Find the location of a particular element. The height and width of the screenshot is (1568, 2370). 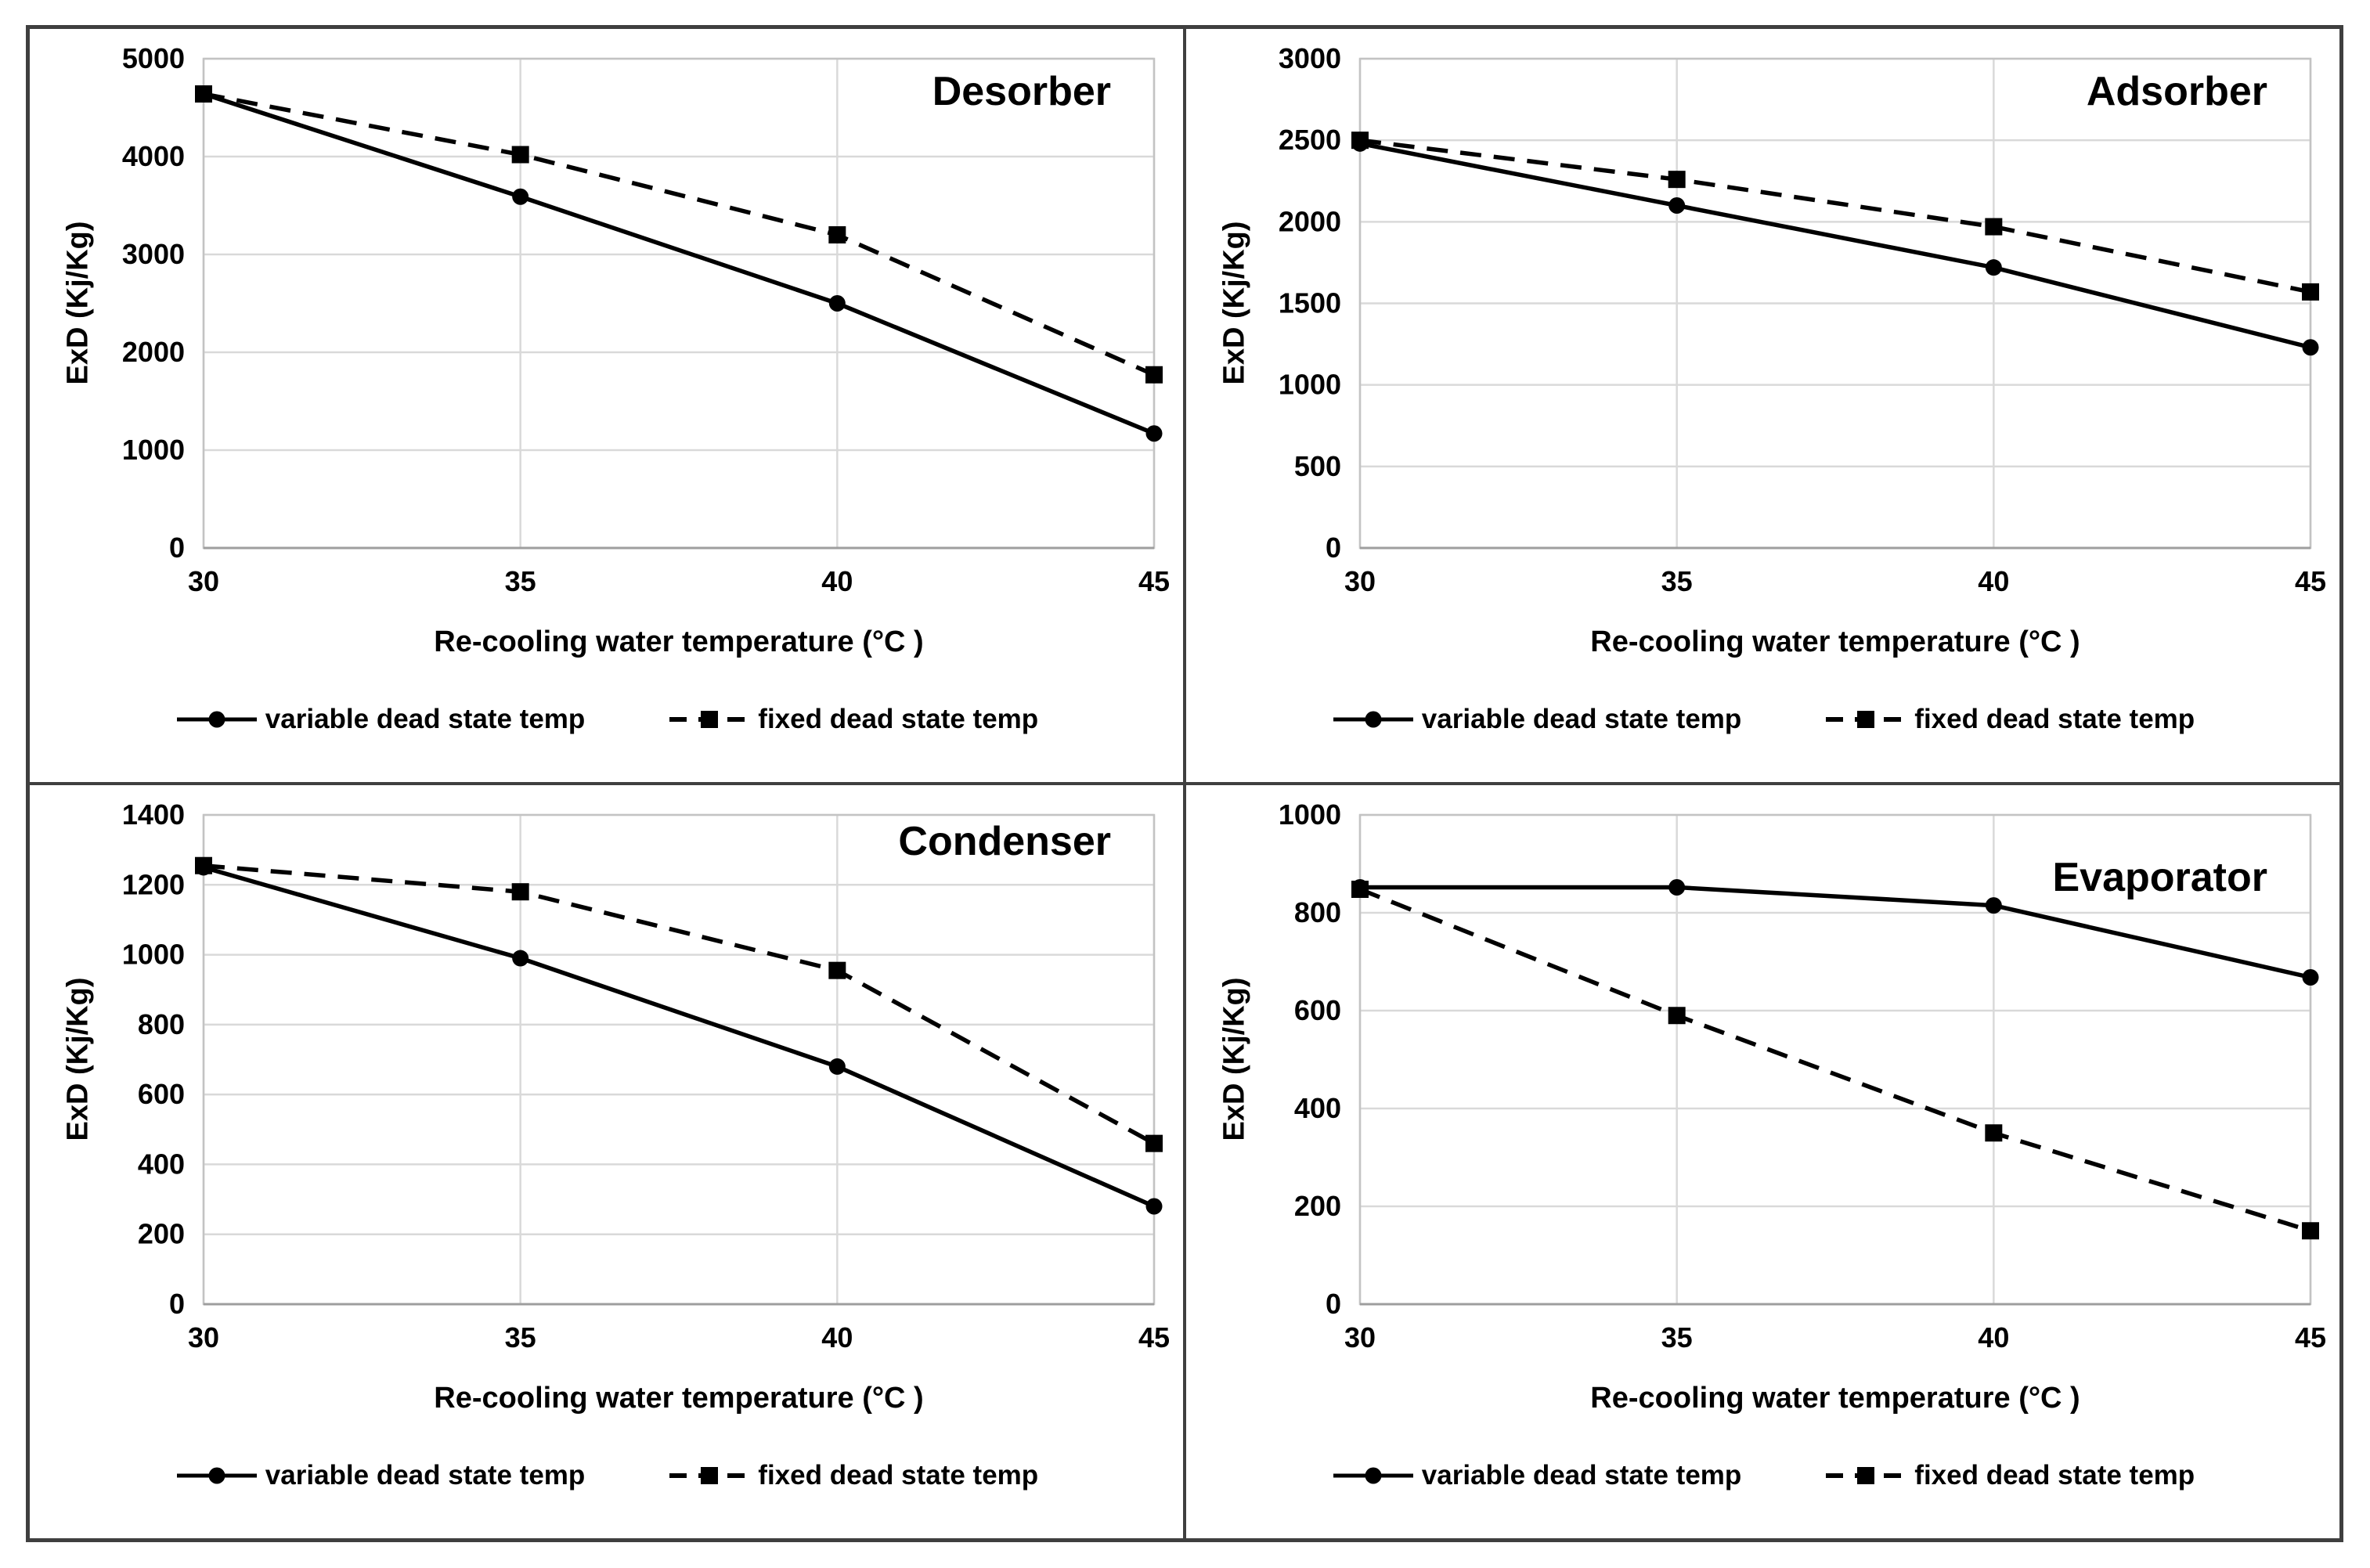

y-tick-label: 800 is located at coordinates (1317, 912).